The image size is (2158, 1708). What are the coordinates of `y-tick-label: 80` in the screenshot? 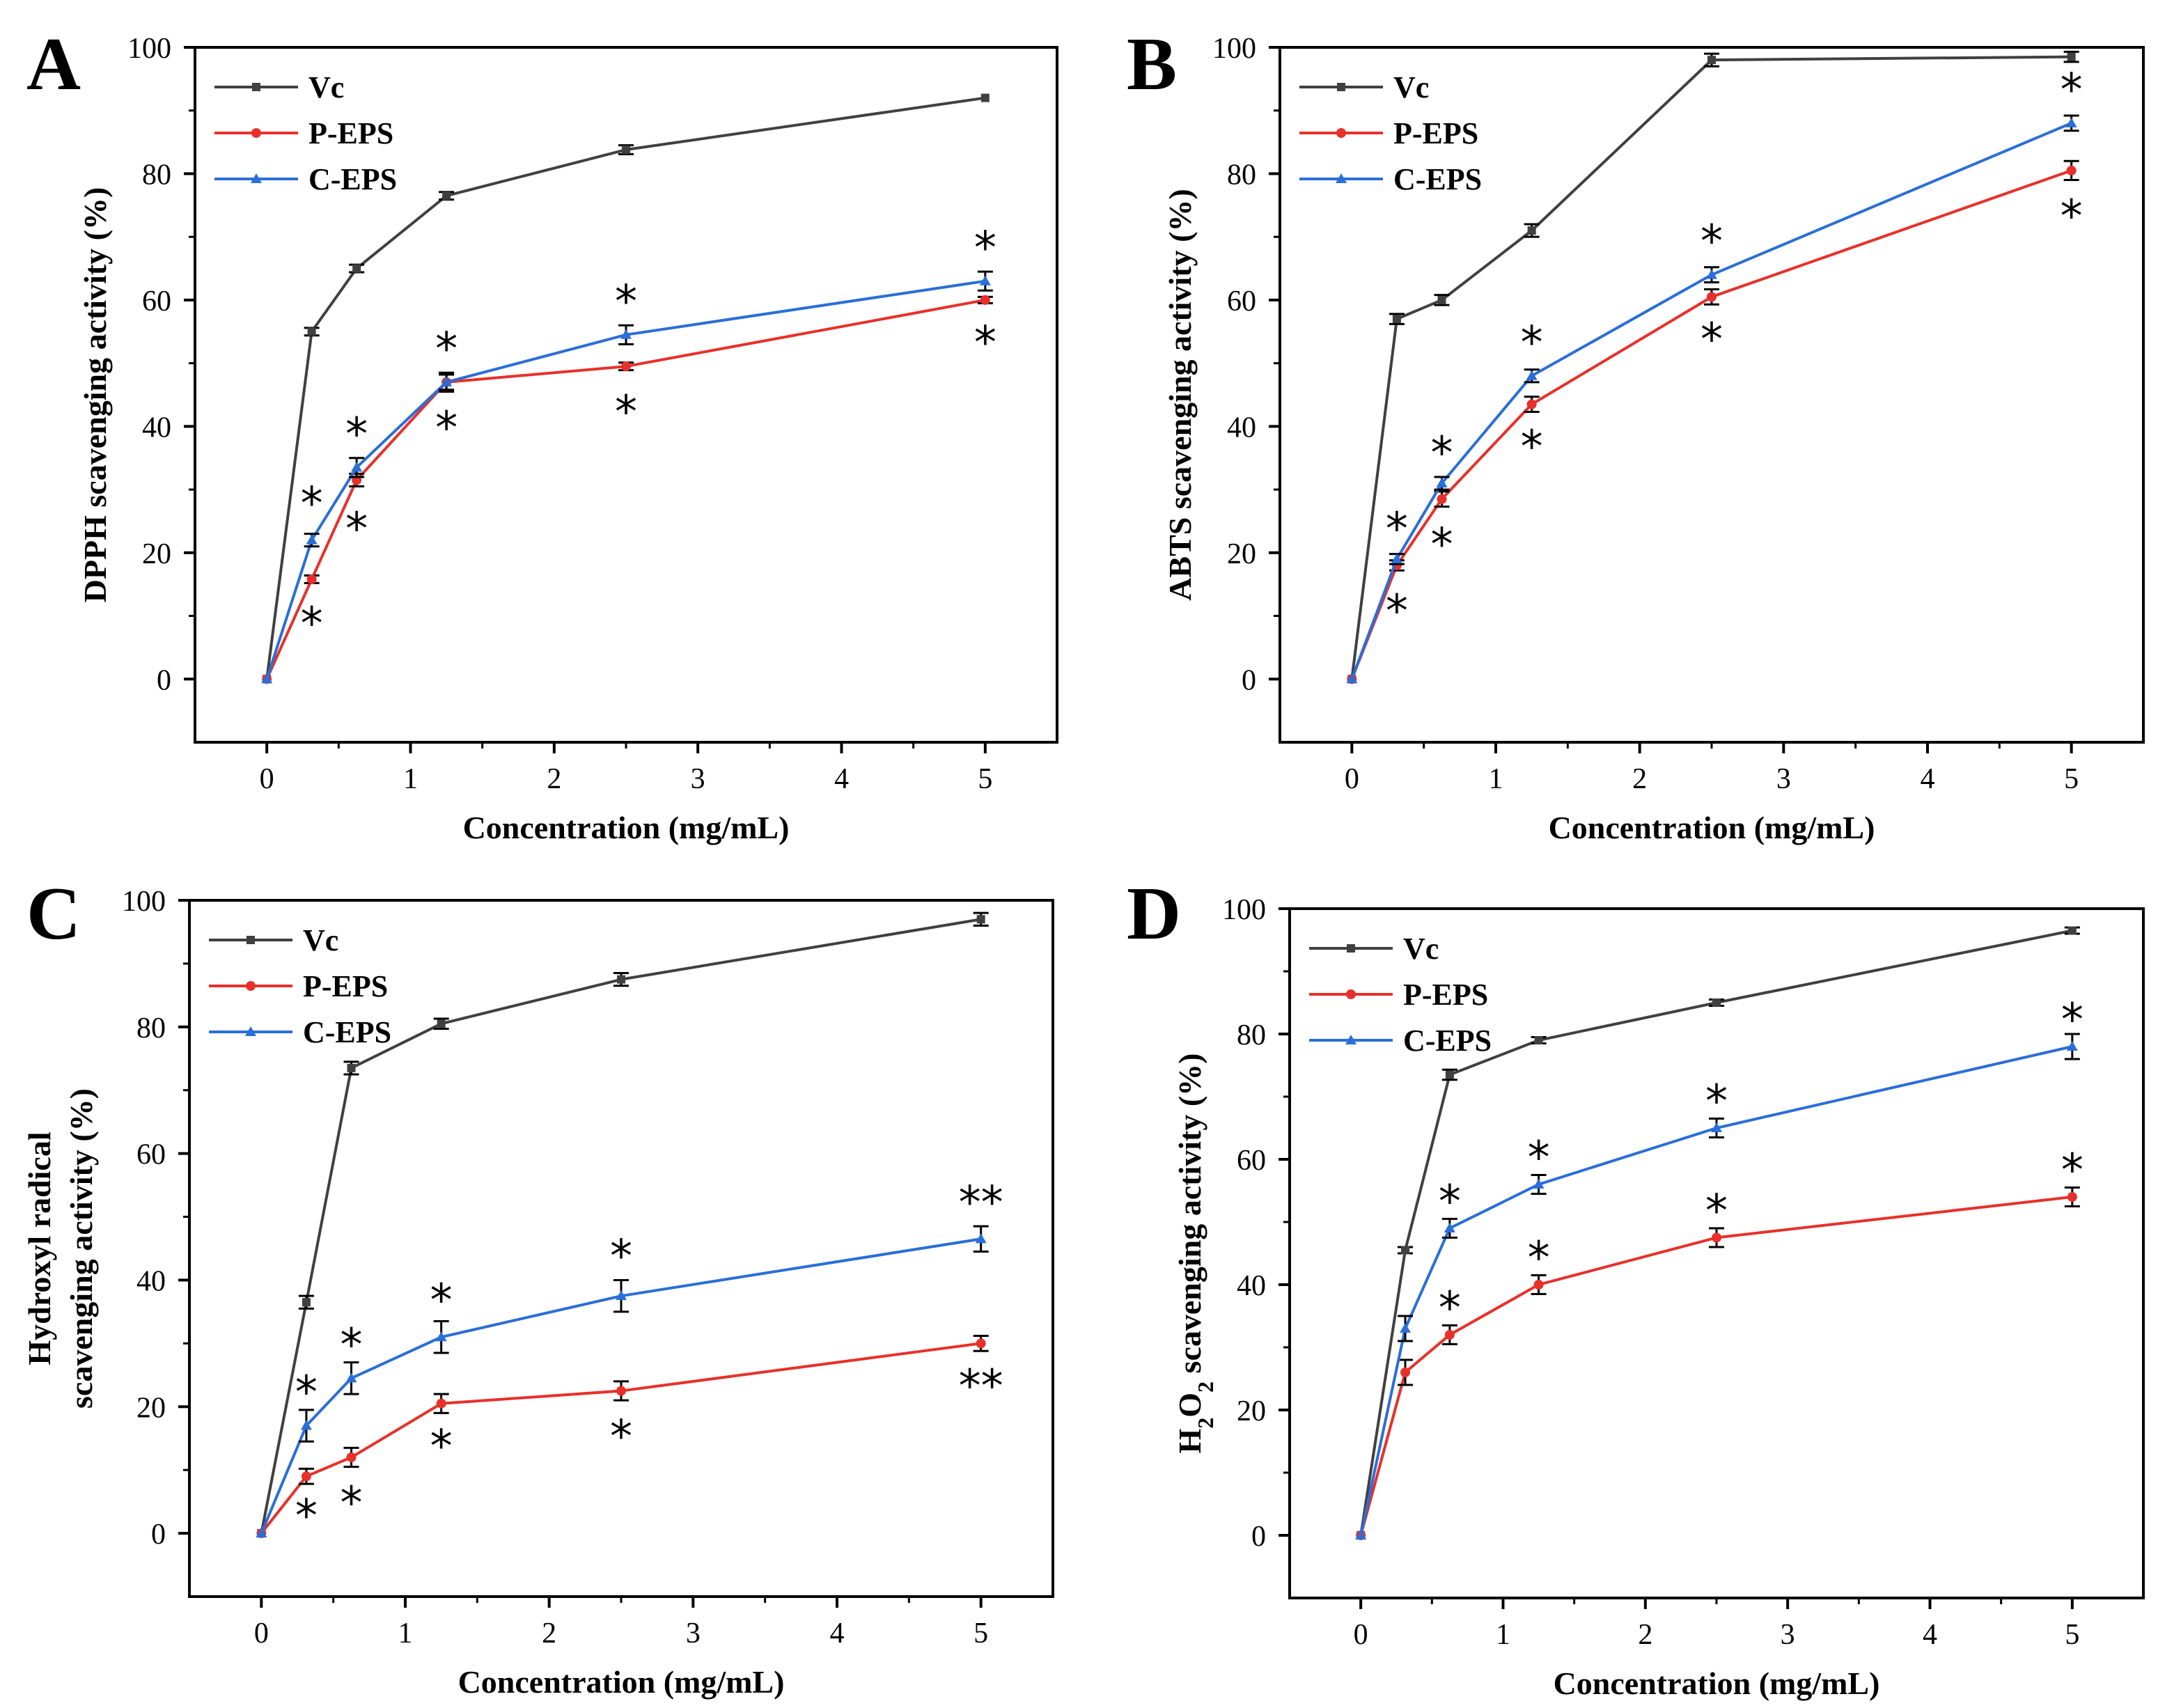 It's located at (156, 175).